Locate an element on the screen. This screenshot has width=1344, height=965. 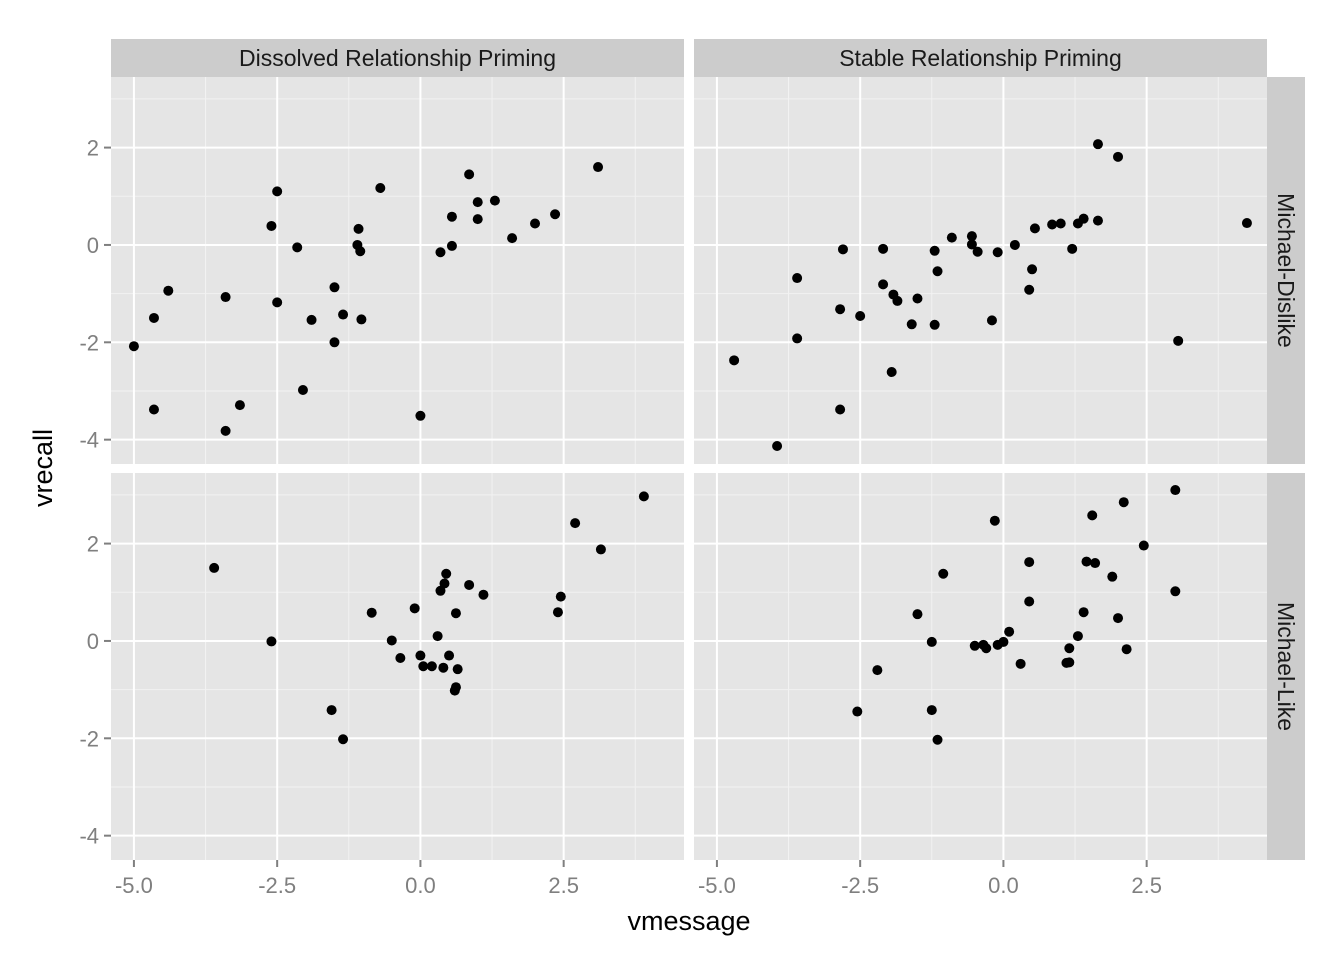
column-strip-dissolved-relationship-priming is located at coordinates (397, 58).